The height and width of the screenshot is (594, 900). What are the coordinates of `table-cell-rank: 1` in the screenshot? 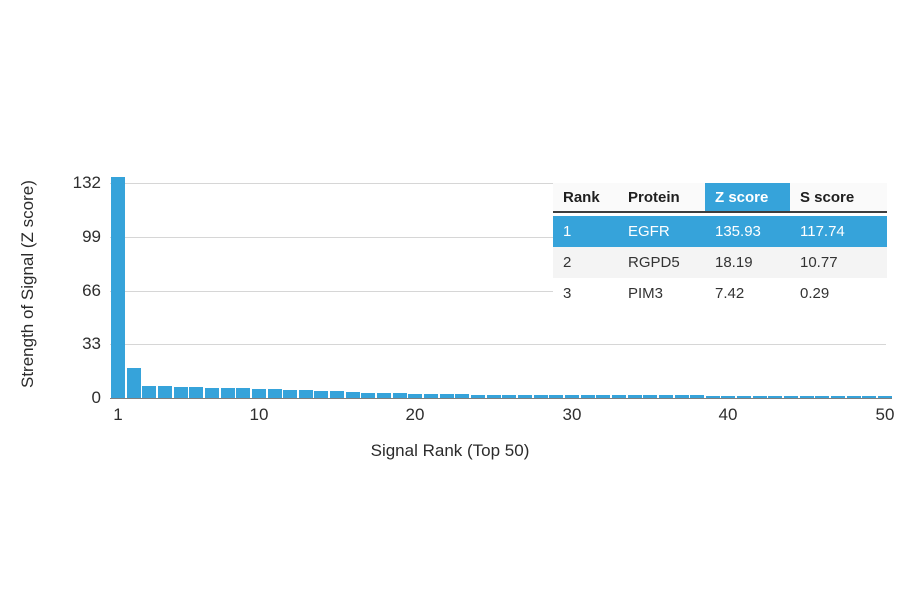 It's located at (567, 231).